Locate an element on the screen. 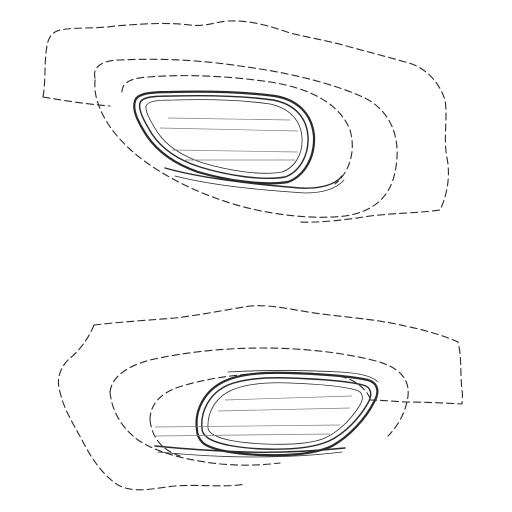 The image size is (512, 512). upper-tip-opening is located at coordinates (224, 137).